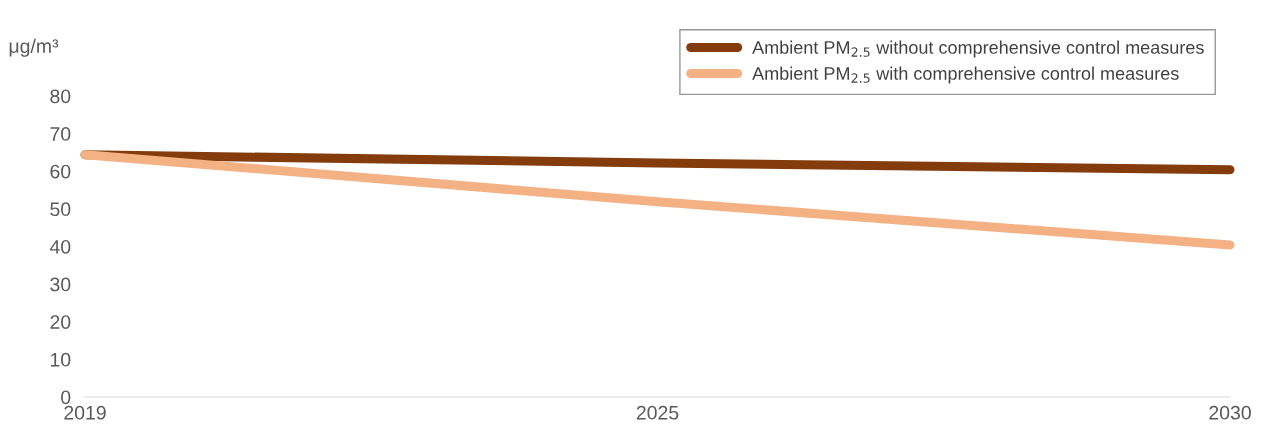  I want to click on legend-label: Ambient PM$_{2.5}$ with comprehensive control measures, so click(965, 75).